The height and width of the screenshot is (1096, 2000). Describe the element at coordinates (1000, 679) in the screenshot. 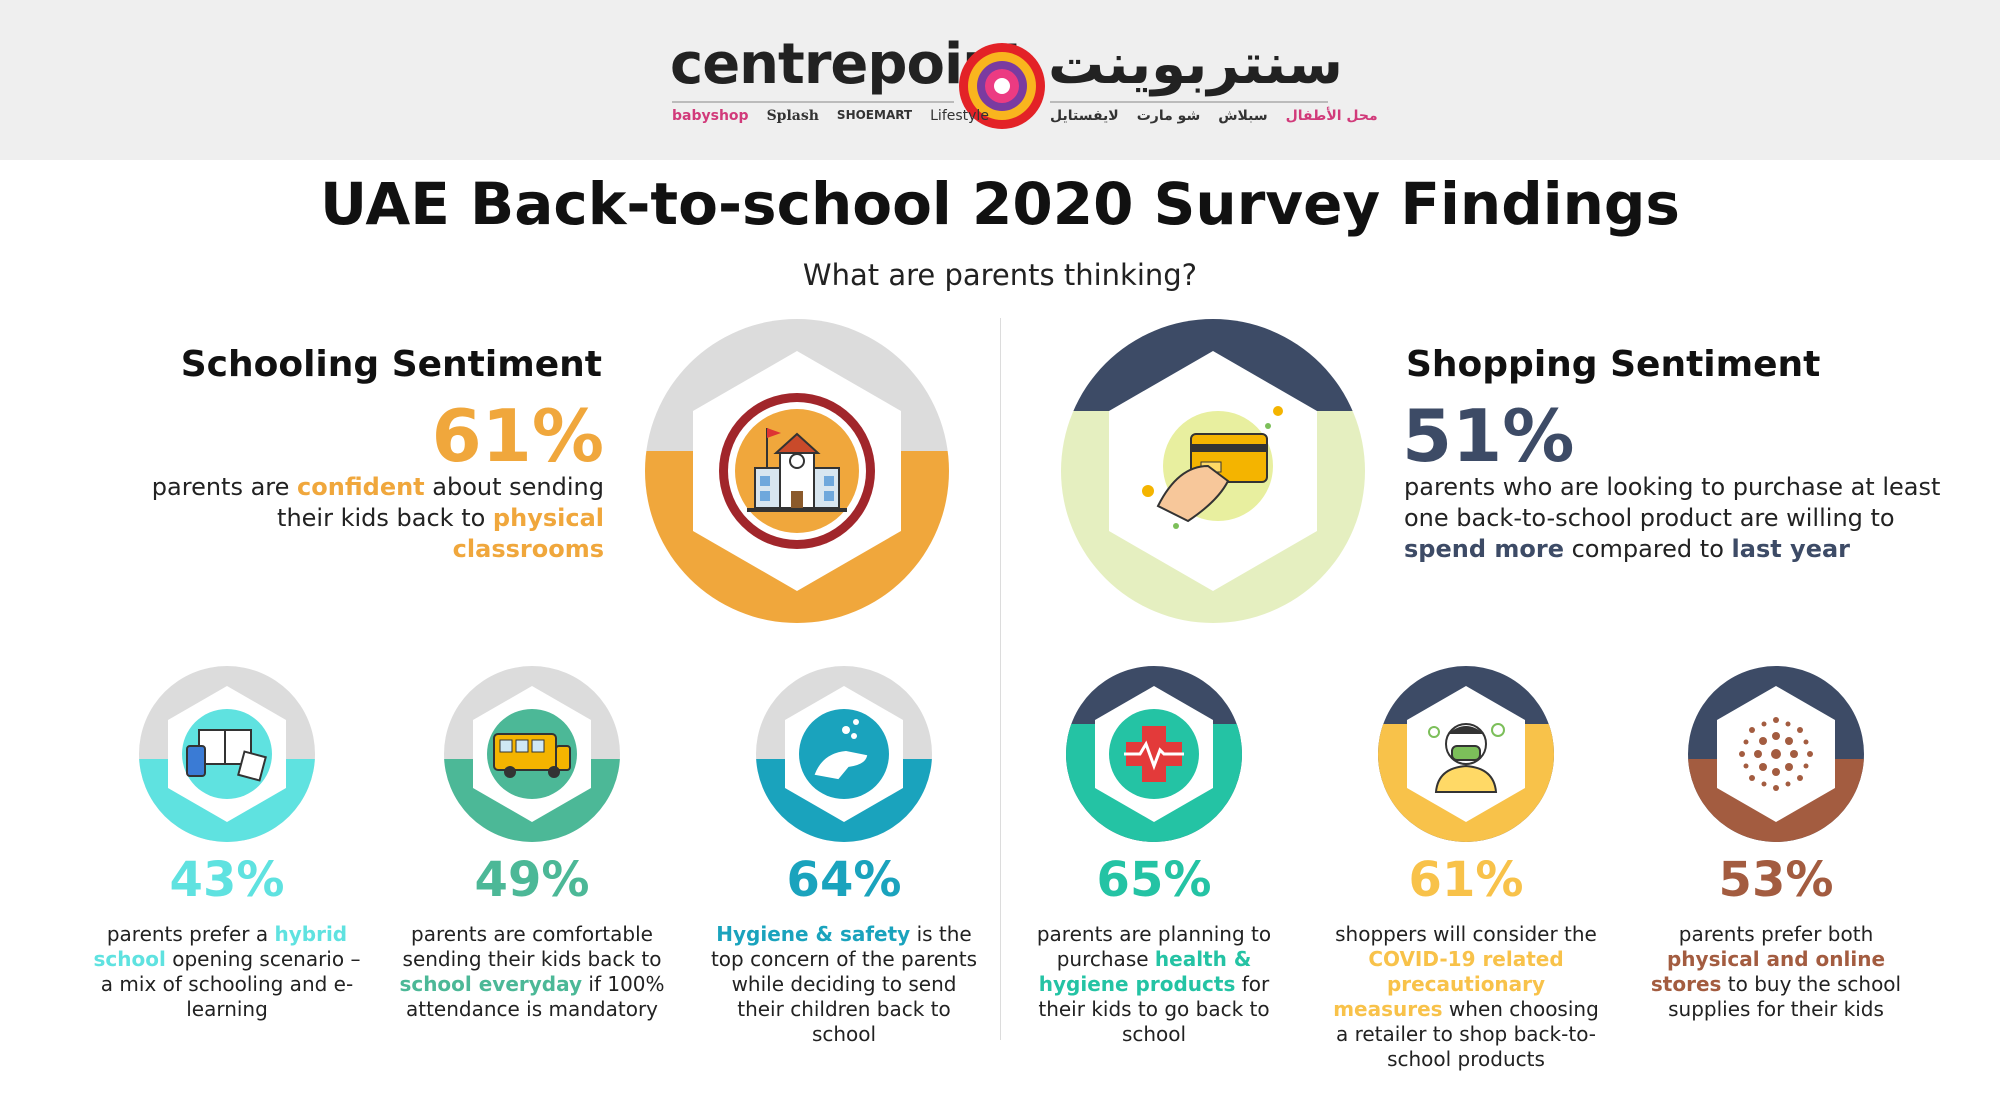

I see `section-divider` at that location.